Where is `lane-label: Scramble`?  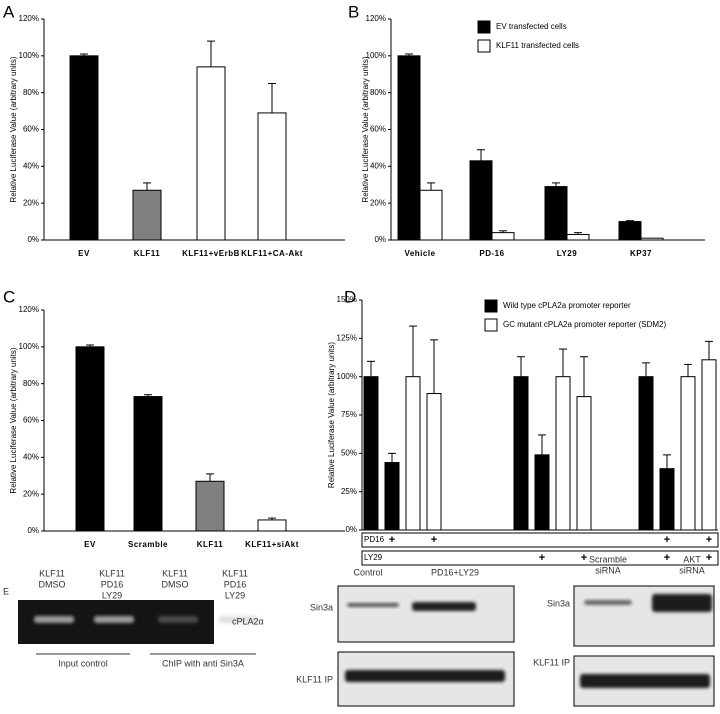 lane-label: Scramble is located at coordinates (608, 559).